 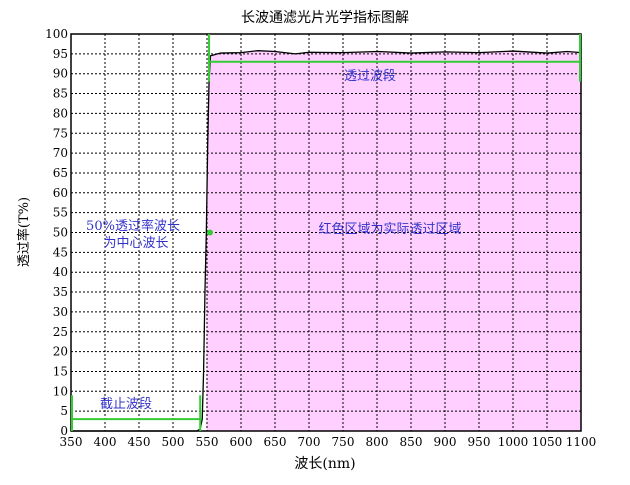 What do you see at coordinates (173, 442) in the screenshot?
I see `x-tick-label: 500` at bounding box center [173, 442].